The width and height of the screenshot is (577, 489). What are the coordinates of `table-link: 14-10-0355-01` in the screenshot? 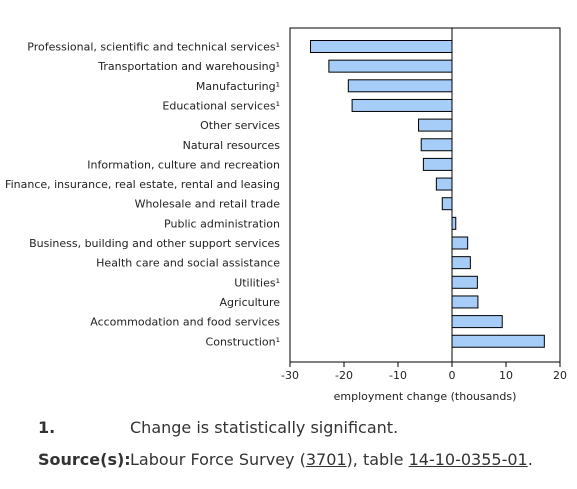 It's located at (468, 459).